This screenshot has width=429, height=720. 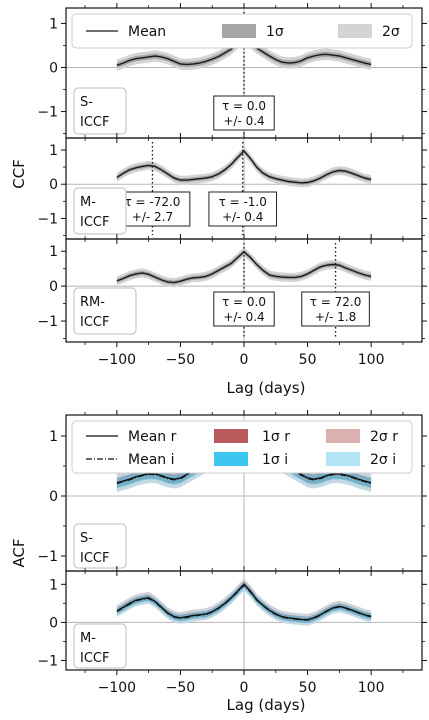 I want to click on panel-label: RM-, so click(x=92, y=302).